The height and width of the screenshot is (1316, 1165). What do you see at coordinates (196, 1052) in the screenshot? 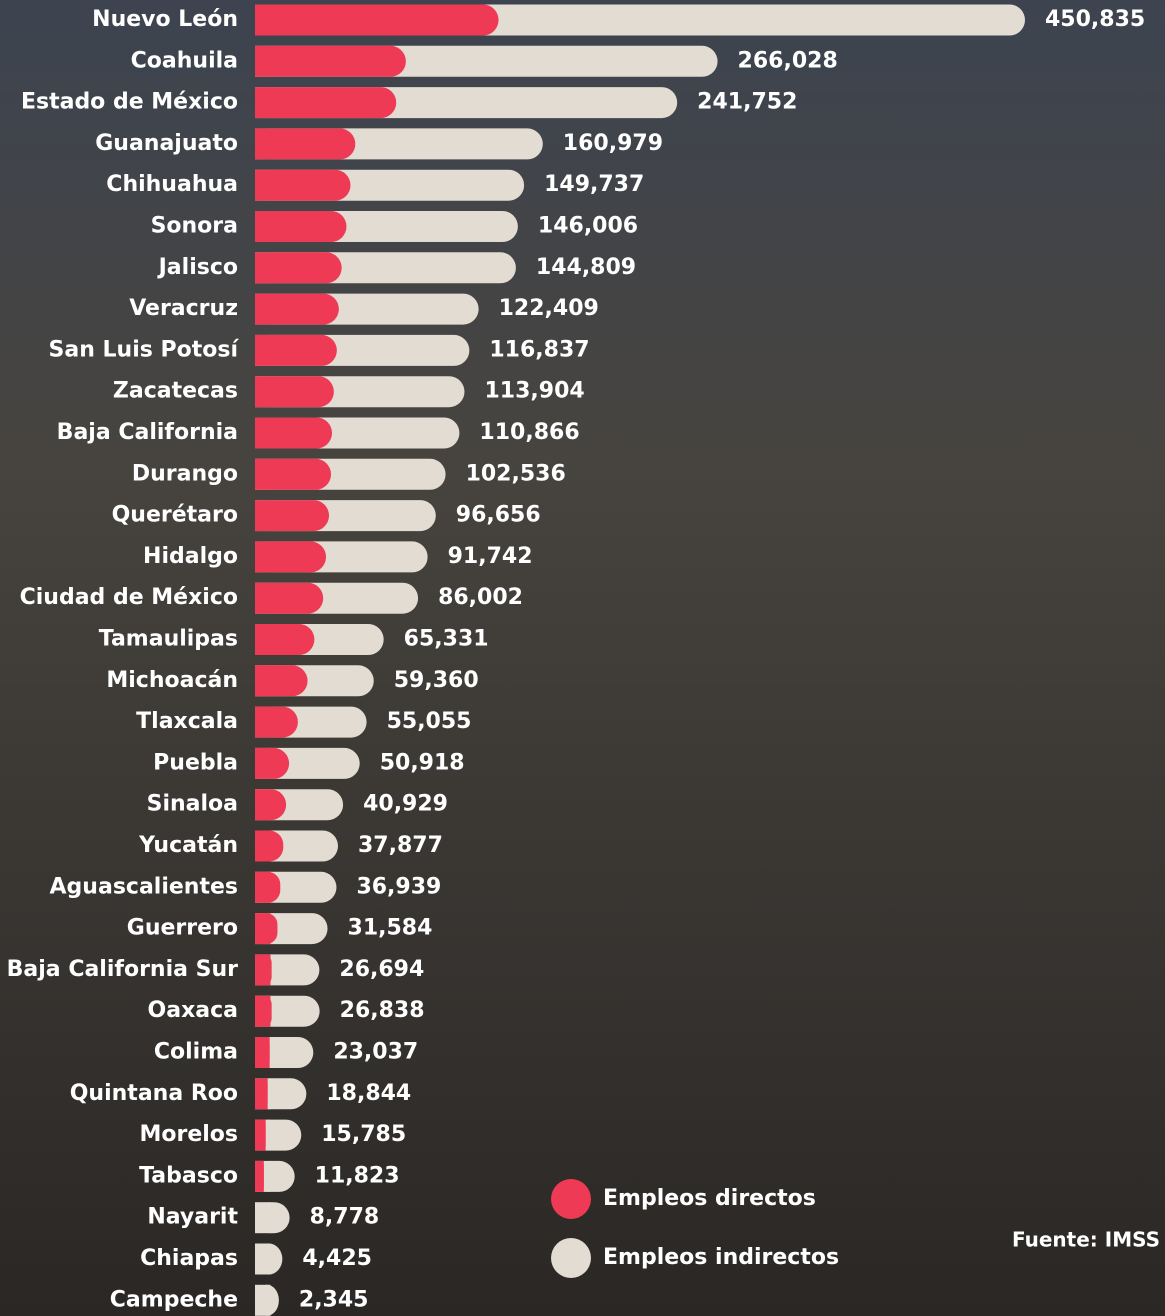
I see `category-label: Colima` at bounding box center [196, 1052].